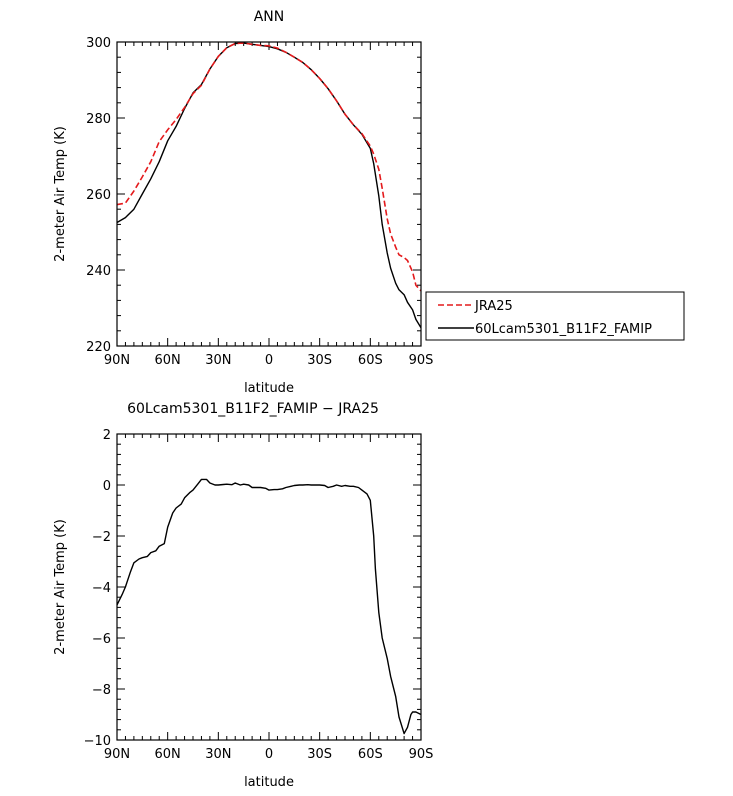 The height and width of the screenshot is (796, 733). Describe the element at coordinates (493, 306) in the screenshot. I see `legend-label-jra25: JRA25` at that location.